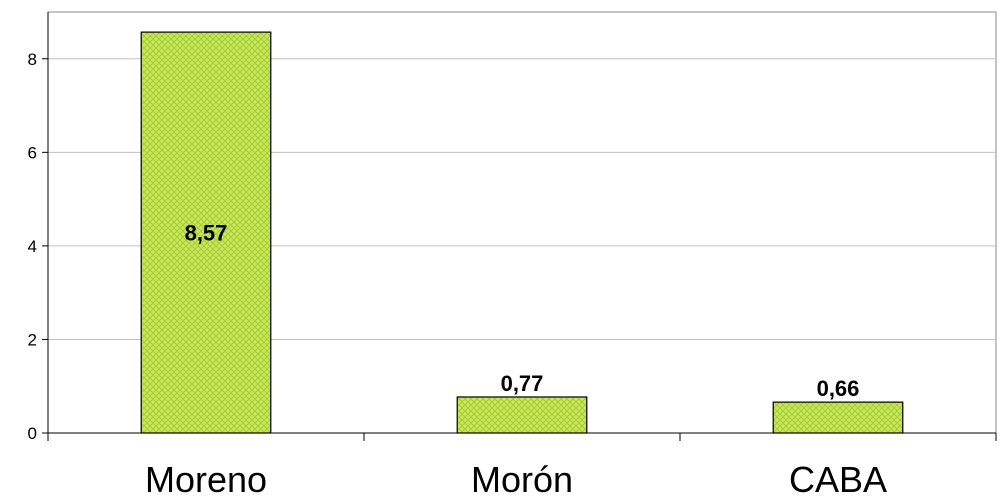 This screenshot has height=503, width=1004. I want to click on x-axis-ticks, so click(522, 437).